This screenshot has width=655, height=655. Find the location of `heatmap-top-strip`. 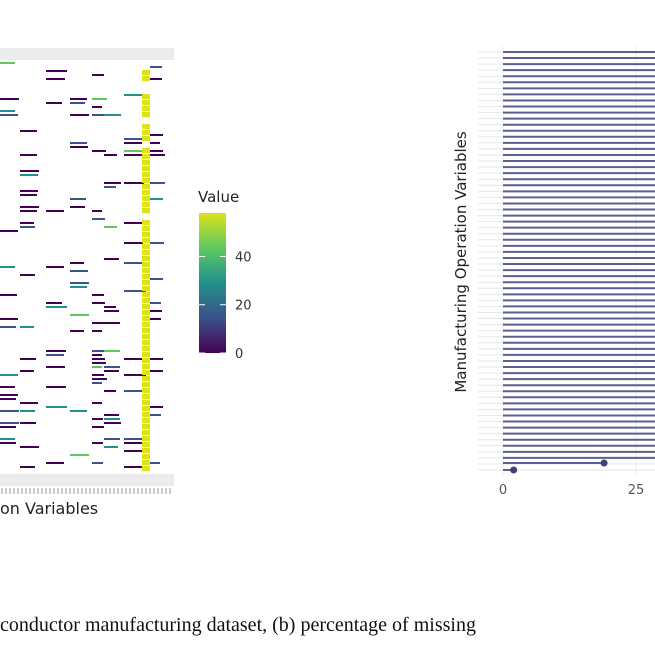

heatmap-top-strip is located at coordinates (87, 54).